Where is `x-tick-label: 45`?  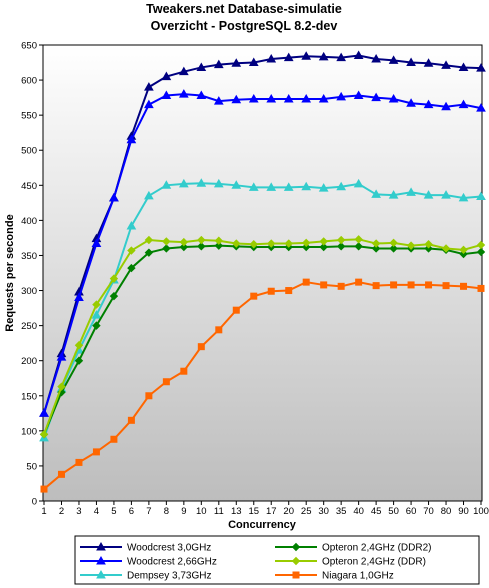 x-tick-label: 45 is located at coordinates (376, 511).